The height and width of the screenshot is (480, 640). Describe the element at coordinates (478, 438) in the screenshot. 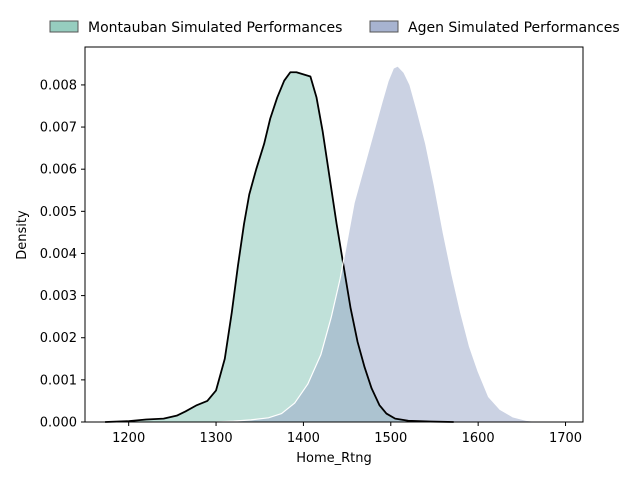

I see `x-tick-label: 1600` at that location.